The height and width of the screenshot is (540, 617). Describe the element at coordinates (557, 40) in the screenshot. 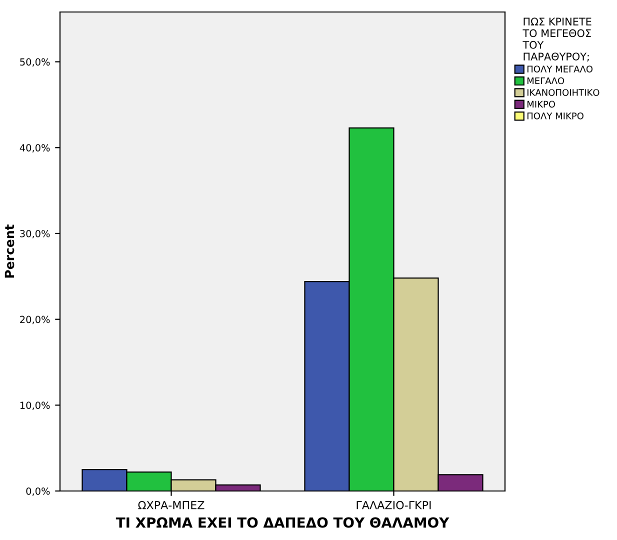

I see `legend-title: ΠΩΣ ΚΡΙΝΕΤΕ ΤΟ ΜΕΓΕΘΟΣ ΤΟΥ ΠΑΡΑΘΥΡΟΥ;` at that location.